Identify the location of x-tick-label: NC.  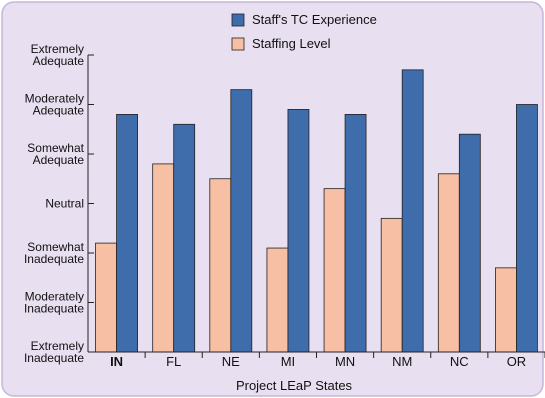
(459, 361).